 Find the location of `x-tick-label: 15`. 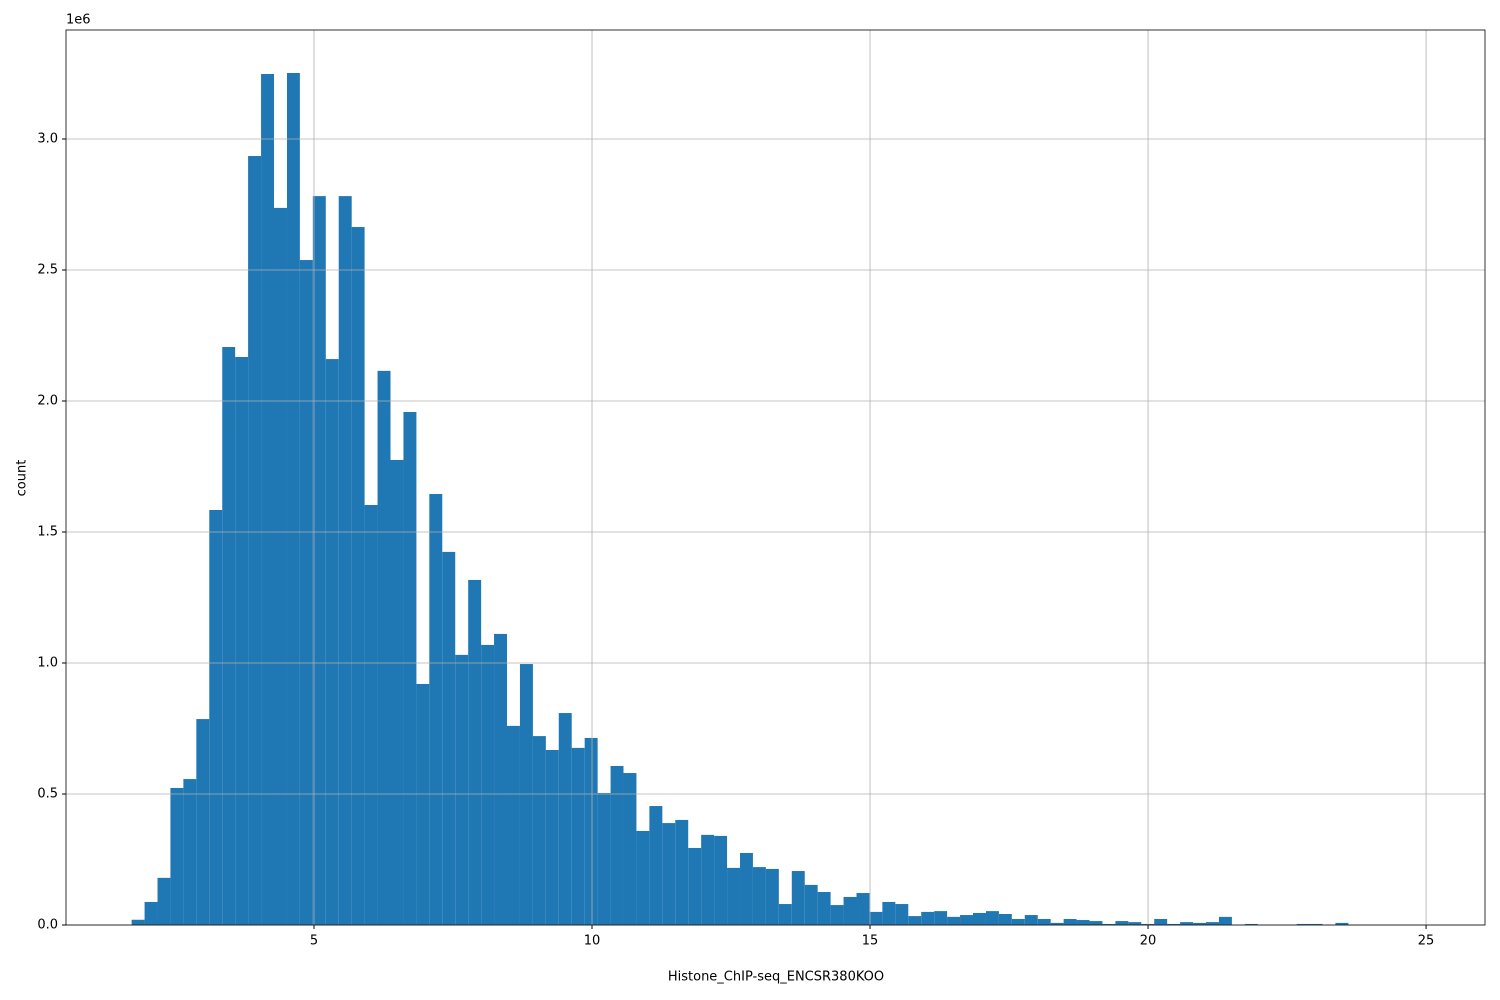

x-tick-label: 15 is located at coordinates (870, 941).